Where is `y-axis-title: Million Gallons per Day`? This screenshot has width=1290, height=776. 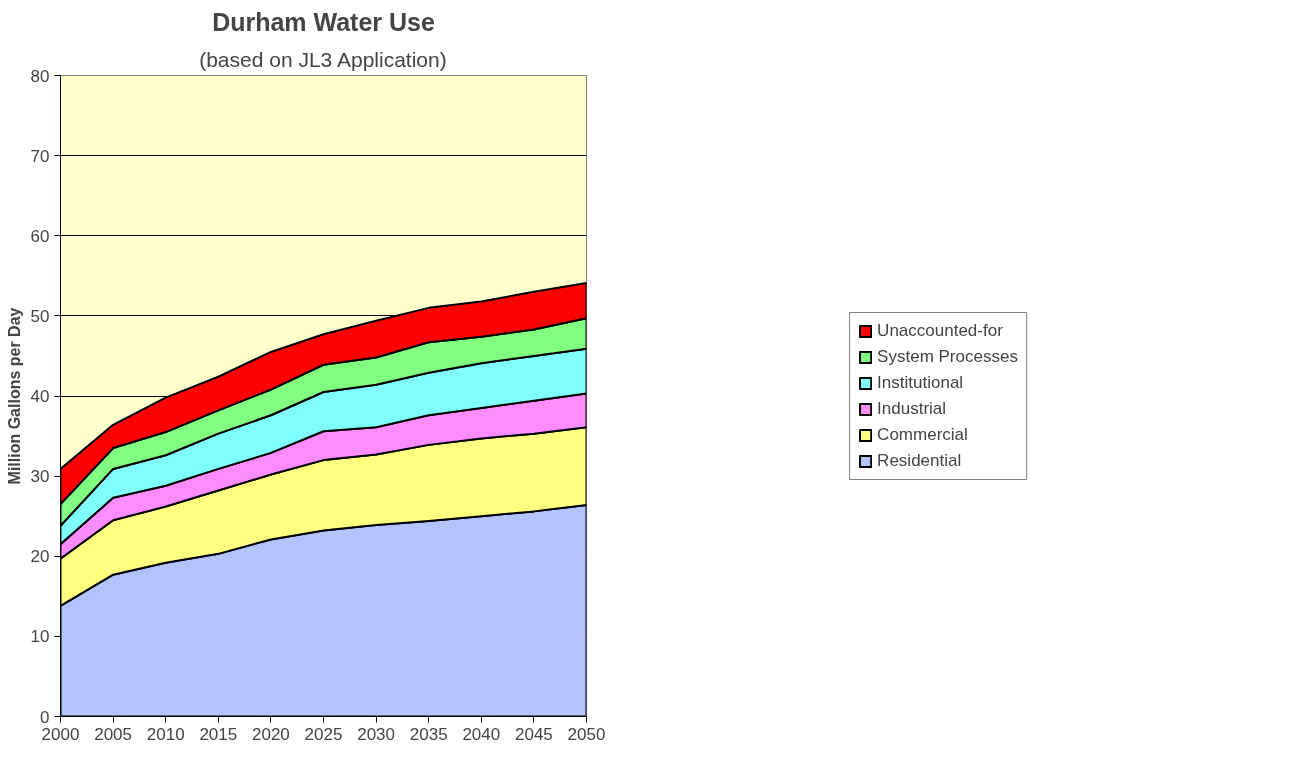 y-axis-title: Million Gallons per Day is located at coordinates (14, 396).